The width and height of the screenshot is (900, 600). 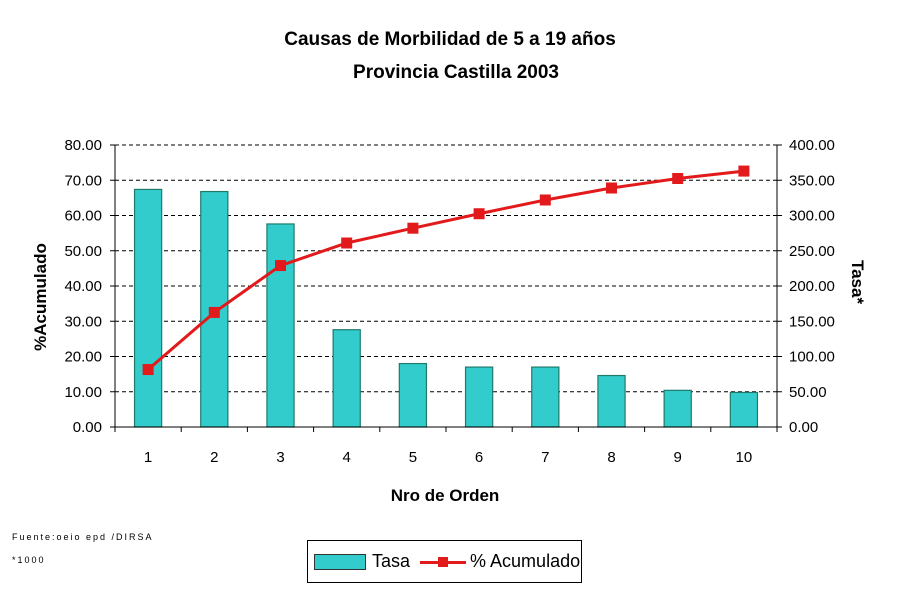 I want to click on right-tick-label: 200.00, so click(x=812, y=286).